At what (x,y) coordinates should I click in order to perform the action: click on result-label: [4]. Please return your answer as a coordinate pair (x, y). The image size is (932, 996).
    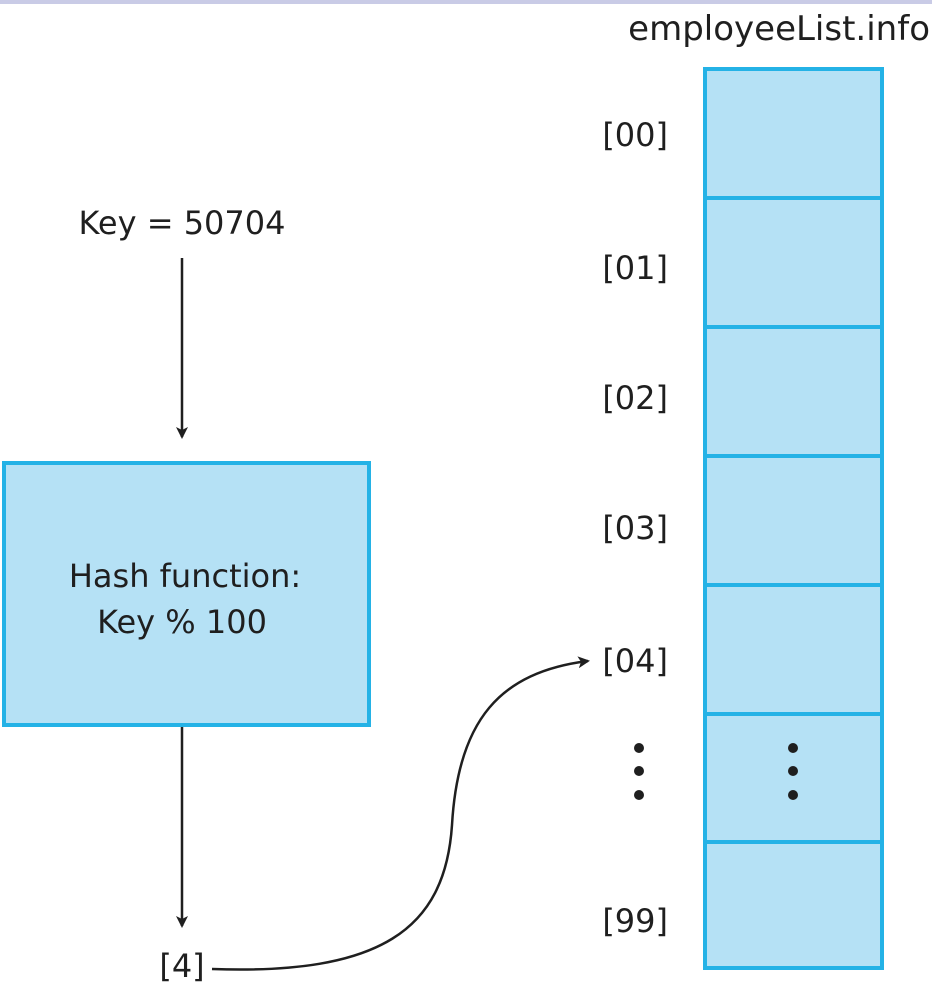
    Looking at the image, I should click on (181, 966).